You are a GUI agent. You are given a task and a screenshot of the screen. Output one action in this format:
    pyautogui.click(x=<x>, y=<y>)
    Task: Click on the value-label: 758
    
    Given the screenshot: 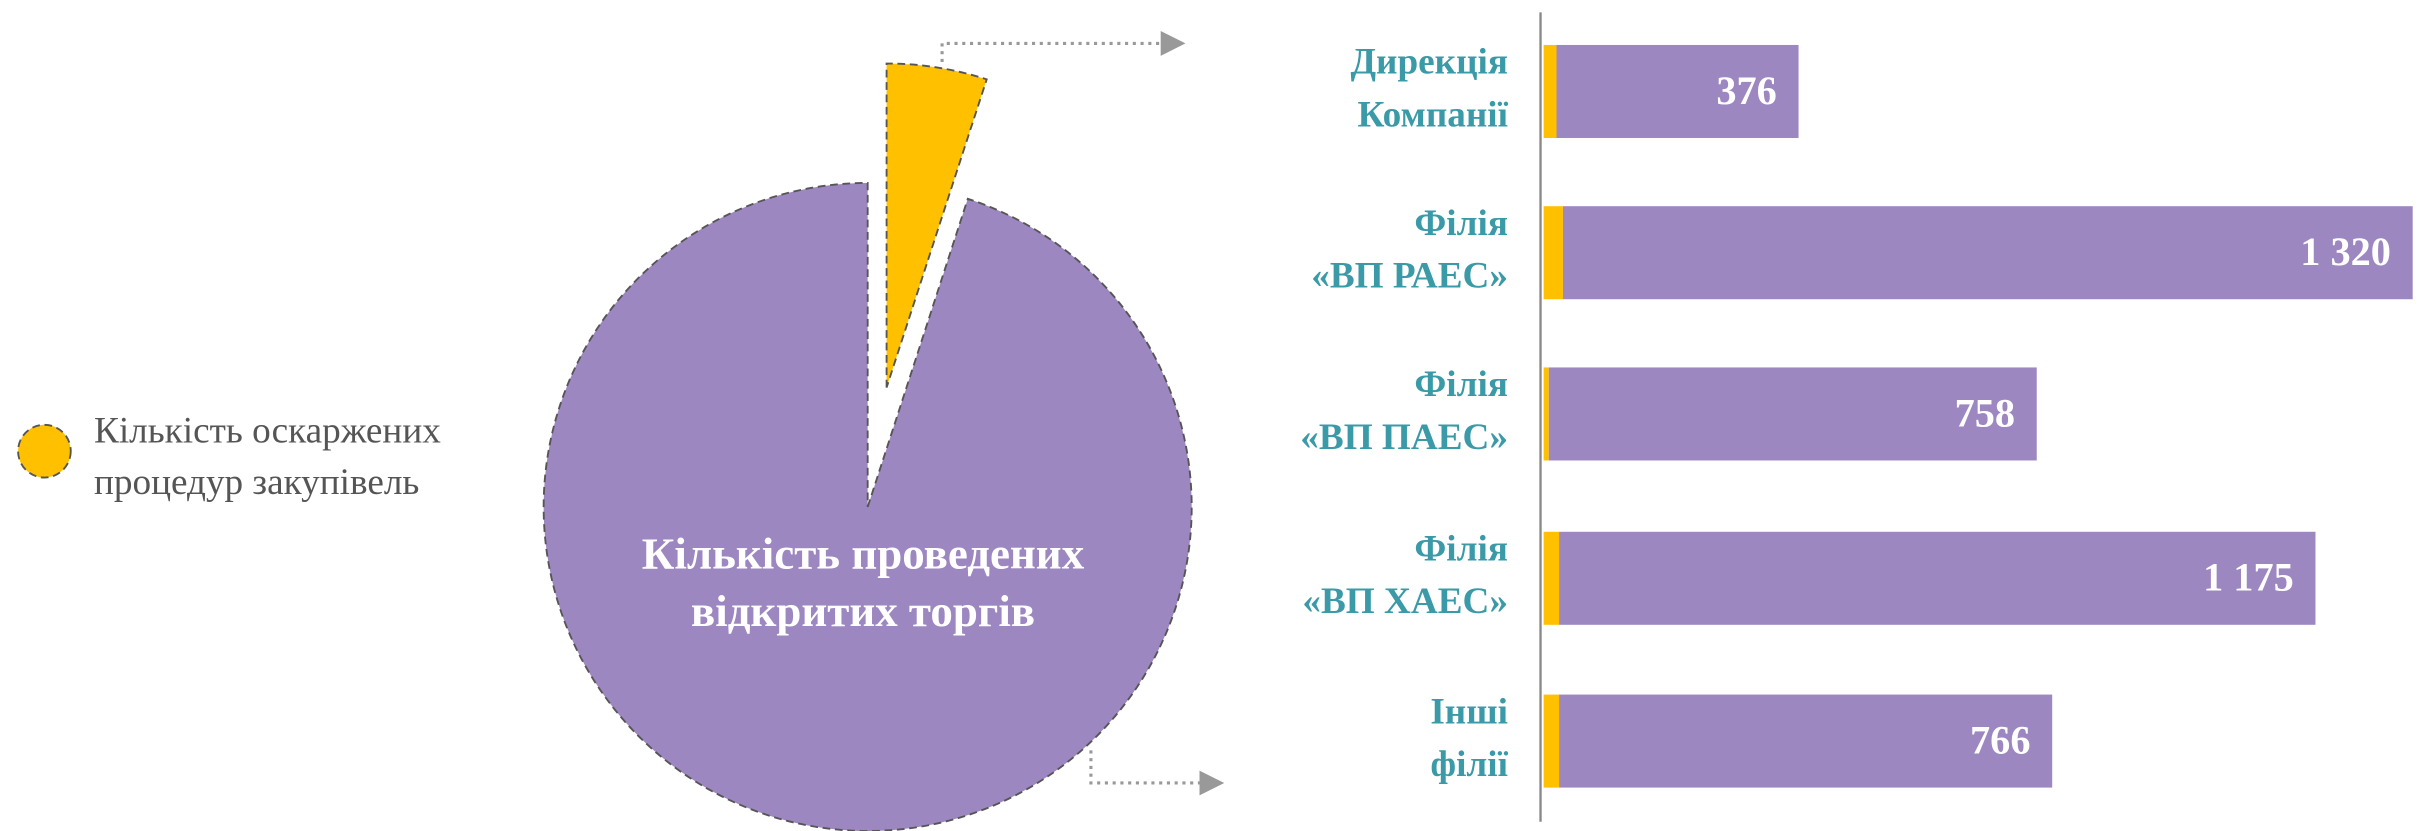 What is the action you would take?
    pyautogui.click(x=1985, y=412)
    